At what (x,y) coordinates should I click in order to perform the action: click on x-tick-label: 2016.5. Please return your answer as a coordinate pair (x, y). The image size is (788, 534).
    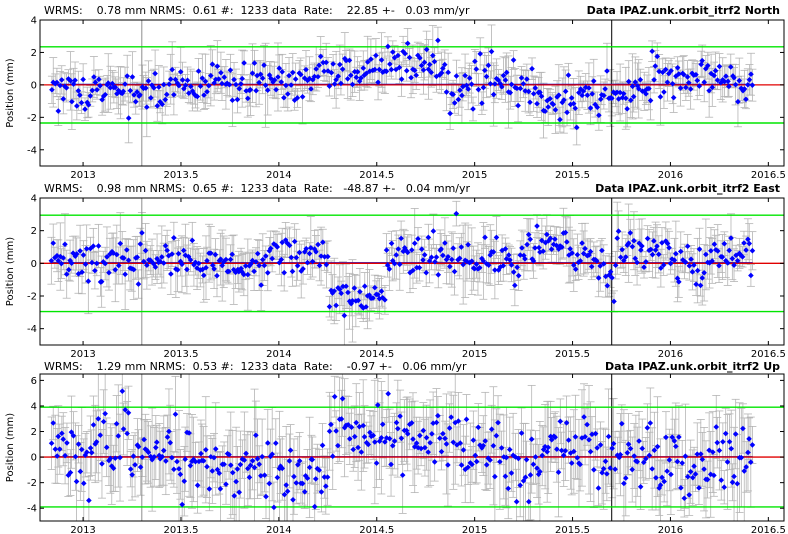
    Looking at the image, I should click on (768, 354).